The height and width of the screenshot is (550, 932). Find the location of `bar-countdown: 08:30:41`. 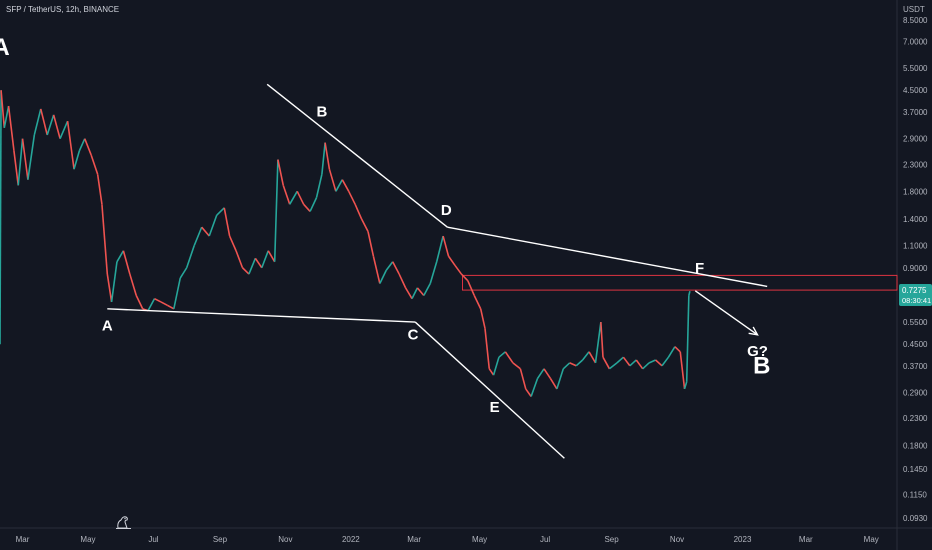

bar-countdown: 08:30:41 is located at coordinates (916, 300).